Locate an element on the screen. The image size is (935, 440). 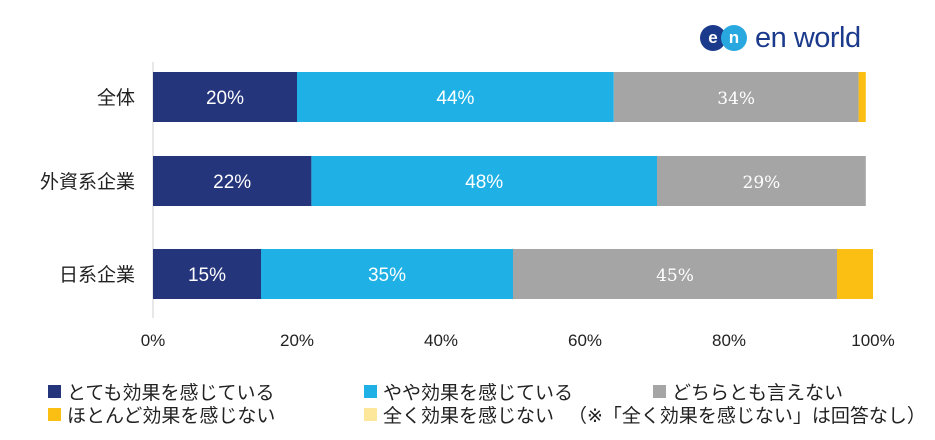
en-logo-badge: e n is located at coordinates (723, 38).